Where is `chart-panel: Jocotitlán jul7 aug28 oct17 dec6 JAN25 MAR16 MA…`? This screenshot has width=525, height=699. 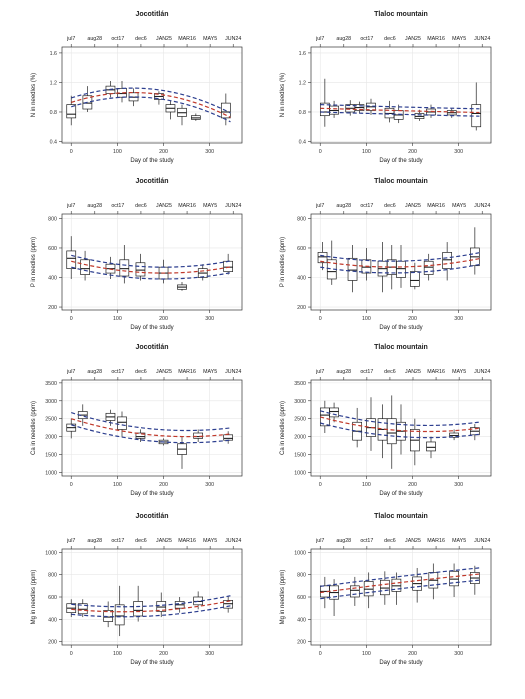
chart-panel: Jocotitlán jul7 aug28 oct17 dec6 JAN25 MAR16 MA… is located at coordinates (137, 589).